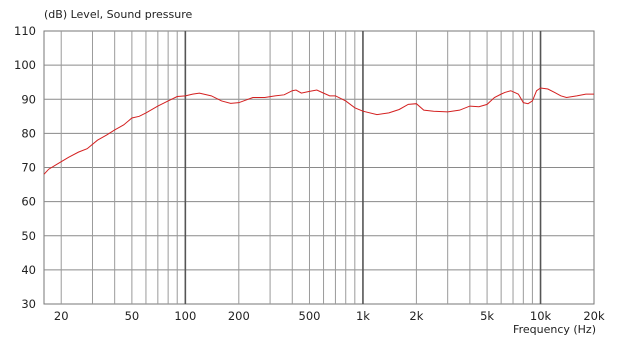 This screenshot has width=628, height=338. I want to click on x-tick-label: 2k, so click(416, 316).